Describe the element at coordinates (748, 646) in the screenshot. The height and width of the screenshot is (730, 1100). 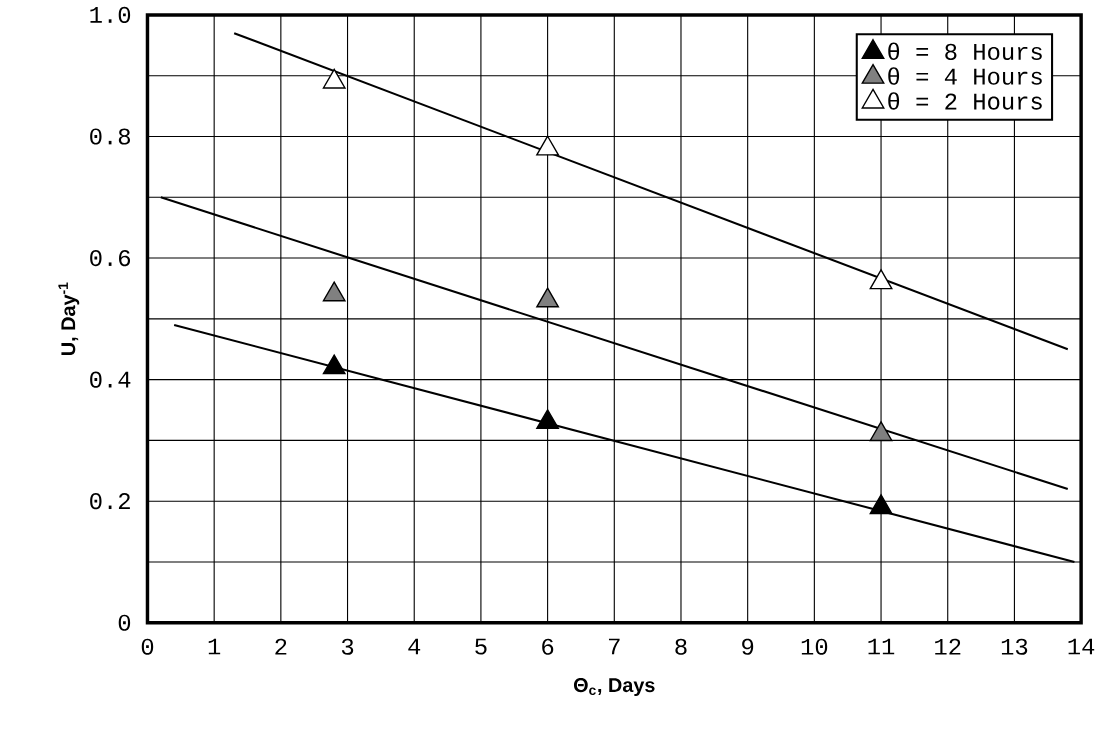
I see `x-tick-label: 9` at that location.